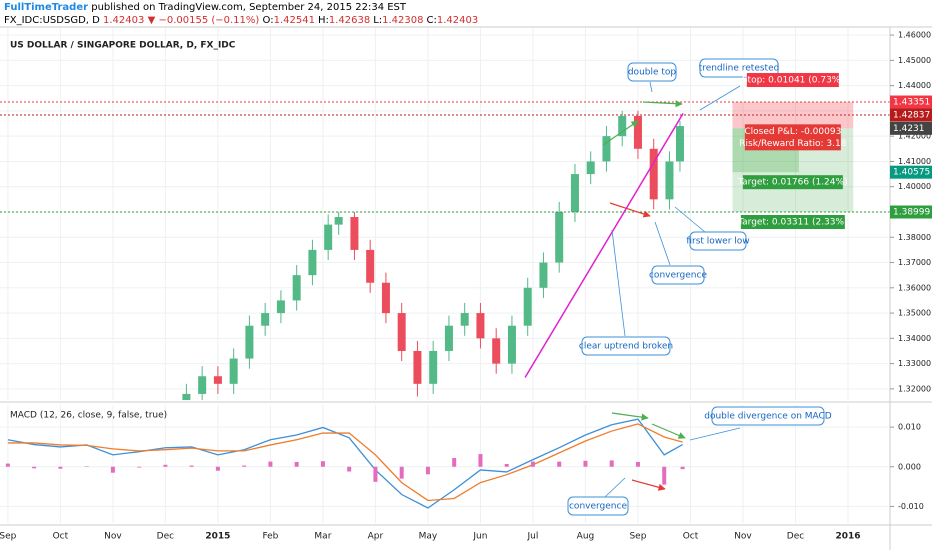 The height and width of the screenshot is (550, 932). Describe the element at coordinates (914, 161) in the screenshot. I see `y-tick-label: 1.41000` at that location.